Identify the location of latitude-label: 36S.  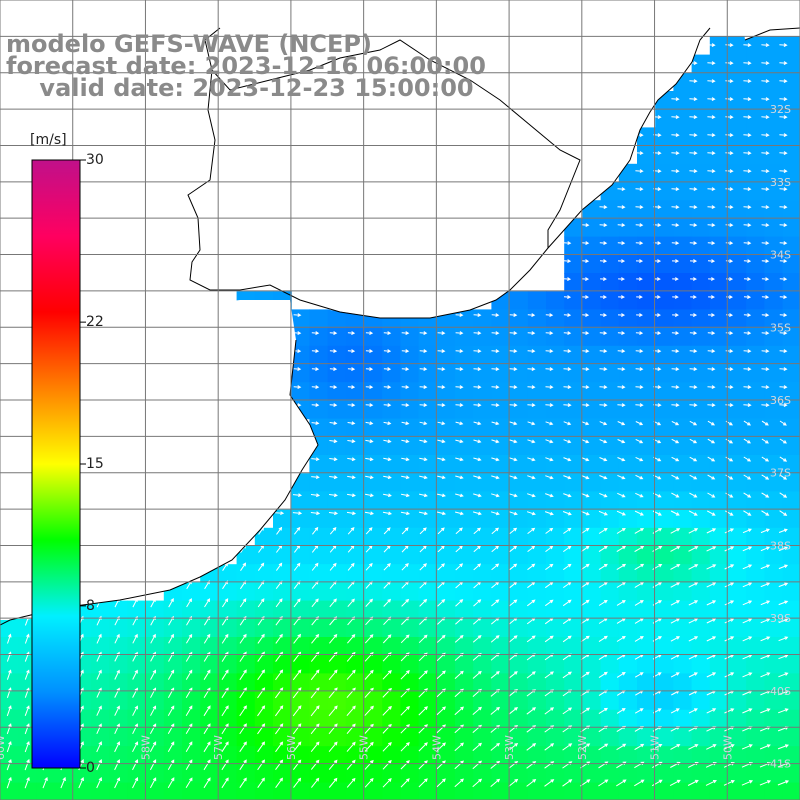
(780, 400).